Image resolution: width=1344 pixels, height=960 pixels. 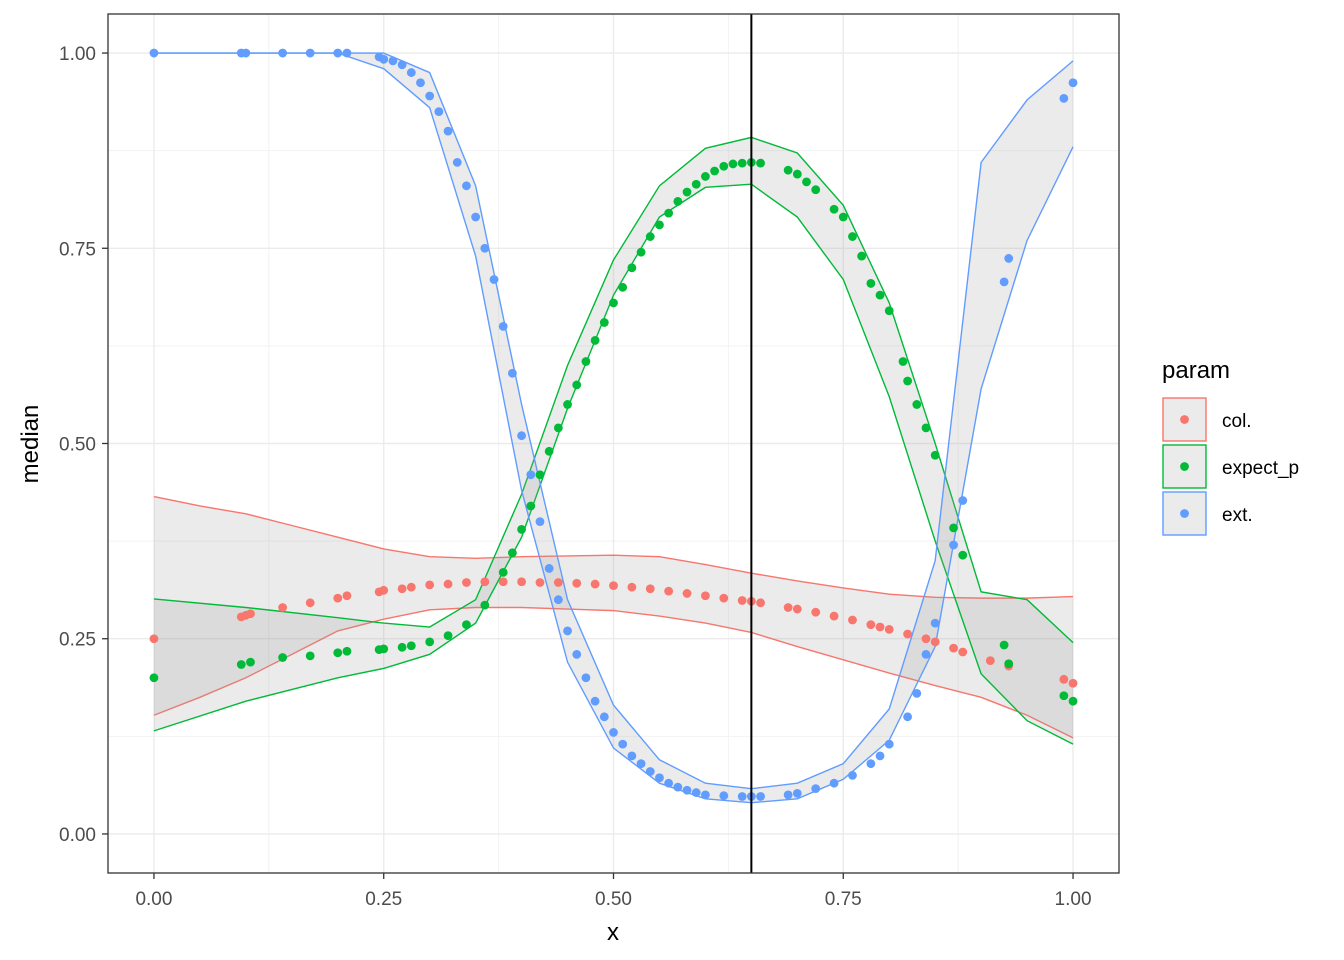 What do you see at coordinates (1184, 513) in the screenshot?
I see `legend-key-point-ext.` at bounding box center [1184, 513].